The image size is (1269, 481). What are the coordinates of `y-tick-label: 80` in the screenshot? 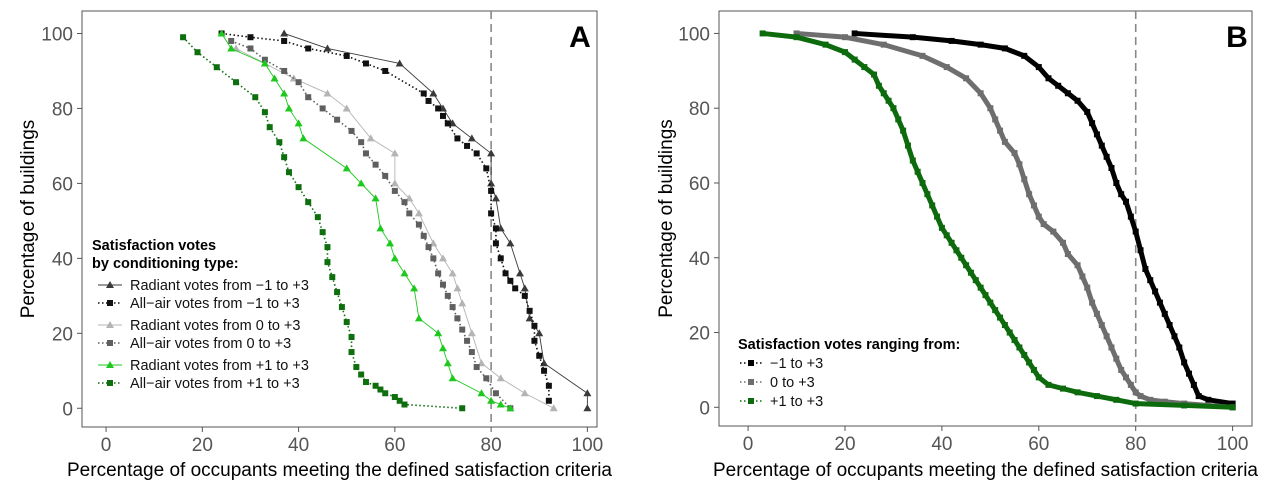 It's located at (62, 109).